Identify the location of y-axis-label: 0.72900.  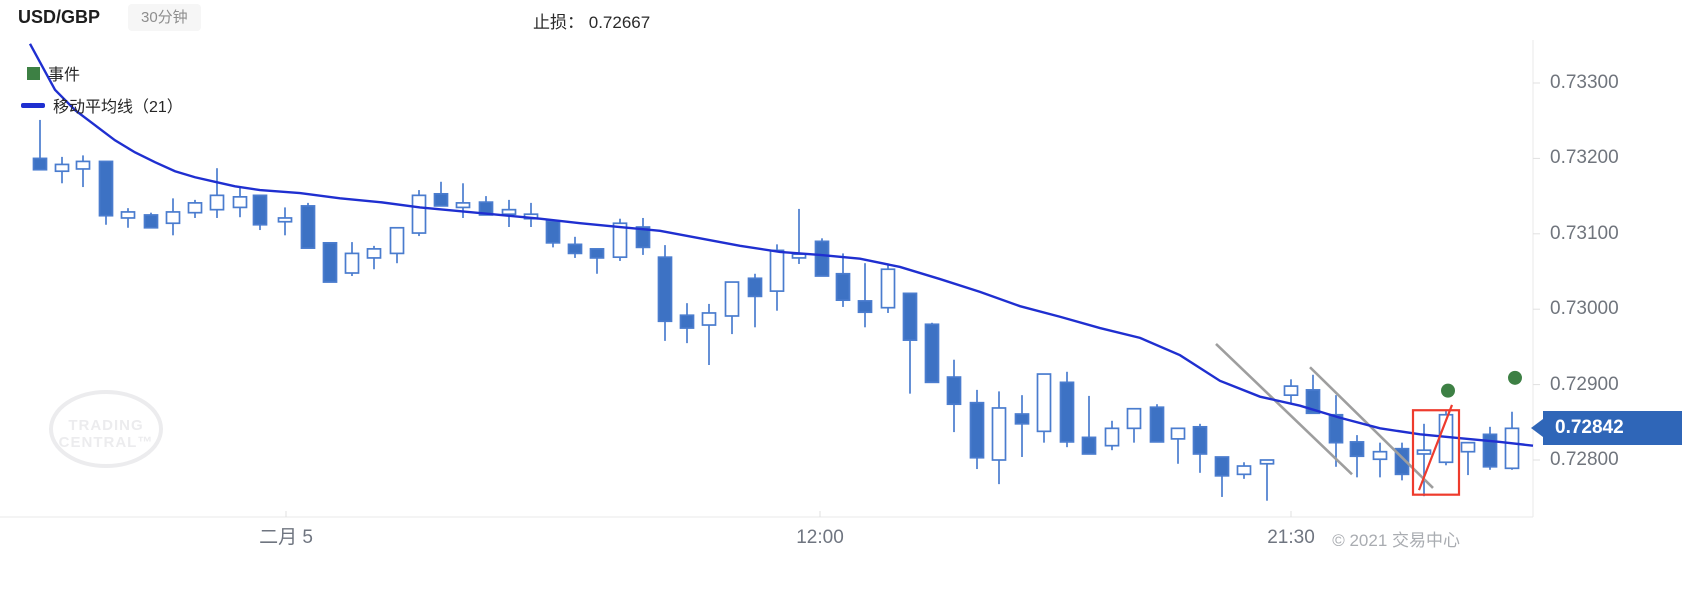
(1584, 384).